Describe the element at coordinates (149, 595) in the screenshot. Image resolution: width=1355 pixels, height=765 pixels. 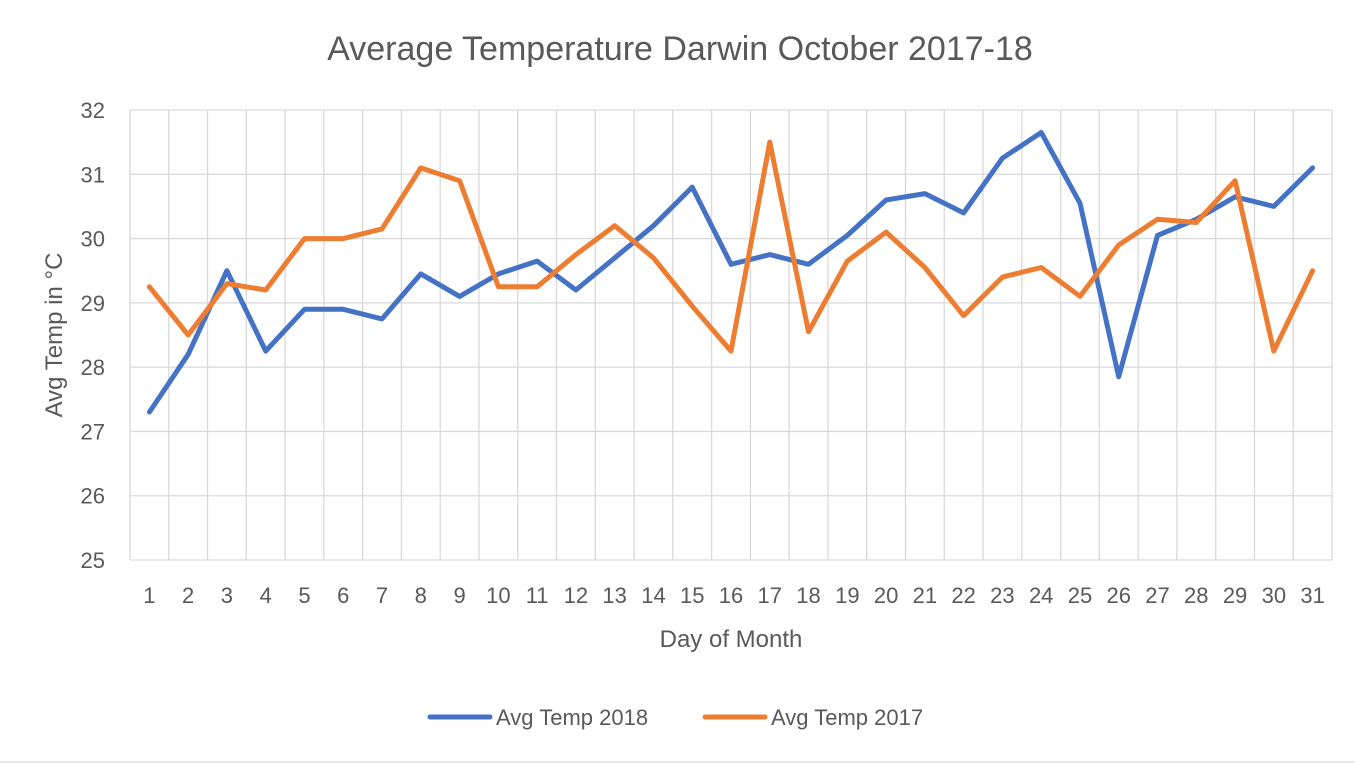
I see `x-tick-label: 1` at that location.